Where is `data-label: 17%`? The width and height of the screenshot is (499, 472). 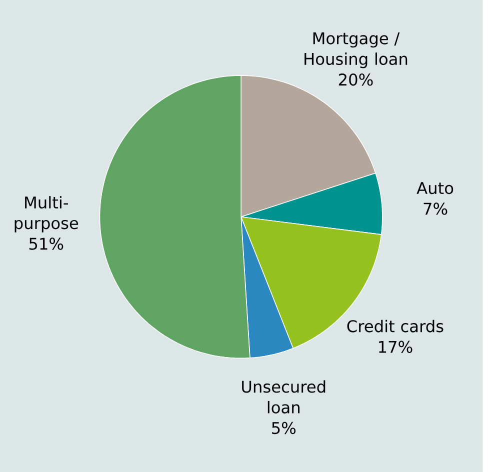
data-label: 17% is located at coordinates (395, 346).